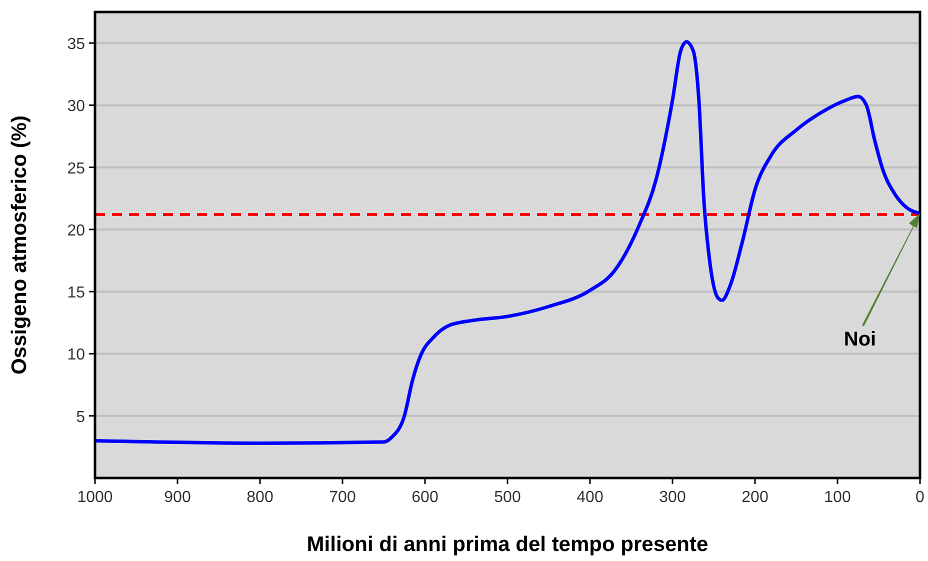 The height and width of the screenshot is (561, 928). What do you see at coordinates (260, 497) in the screenshot?
I see `x-tick-label: 800` at bounding box center [260, 497].